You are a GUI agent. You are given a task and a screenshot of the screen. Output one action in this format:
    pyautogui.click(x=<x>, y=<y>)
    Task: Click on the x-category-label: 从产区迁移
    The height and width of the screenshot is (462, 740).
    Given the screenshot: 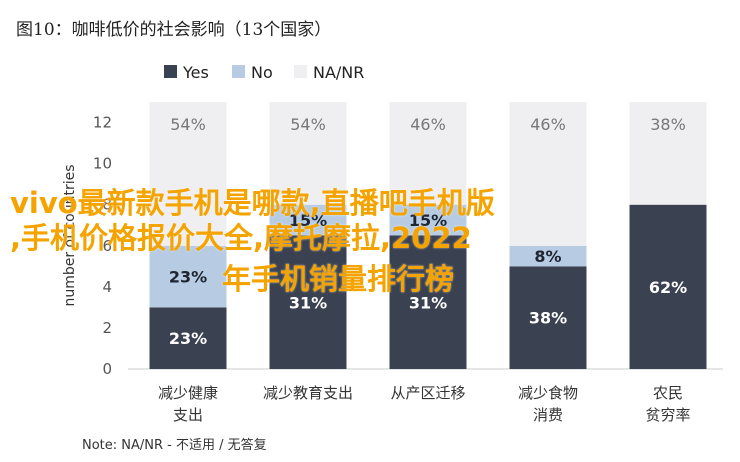 What is the action you would take?
    pyautogui.click(x=427, y=393)
    